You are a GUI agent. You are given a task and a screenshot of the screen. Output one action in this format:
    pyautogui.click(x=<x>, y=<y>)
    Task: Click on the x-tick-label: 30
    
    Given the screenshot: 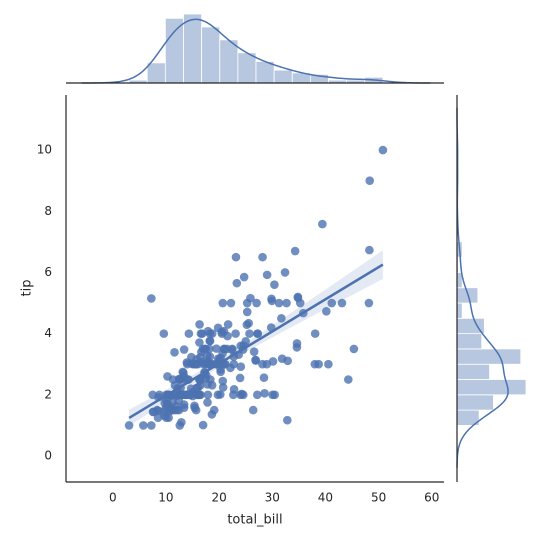 What is the action you would take?
    pyautogui.click(x=272, y=498)
    